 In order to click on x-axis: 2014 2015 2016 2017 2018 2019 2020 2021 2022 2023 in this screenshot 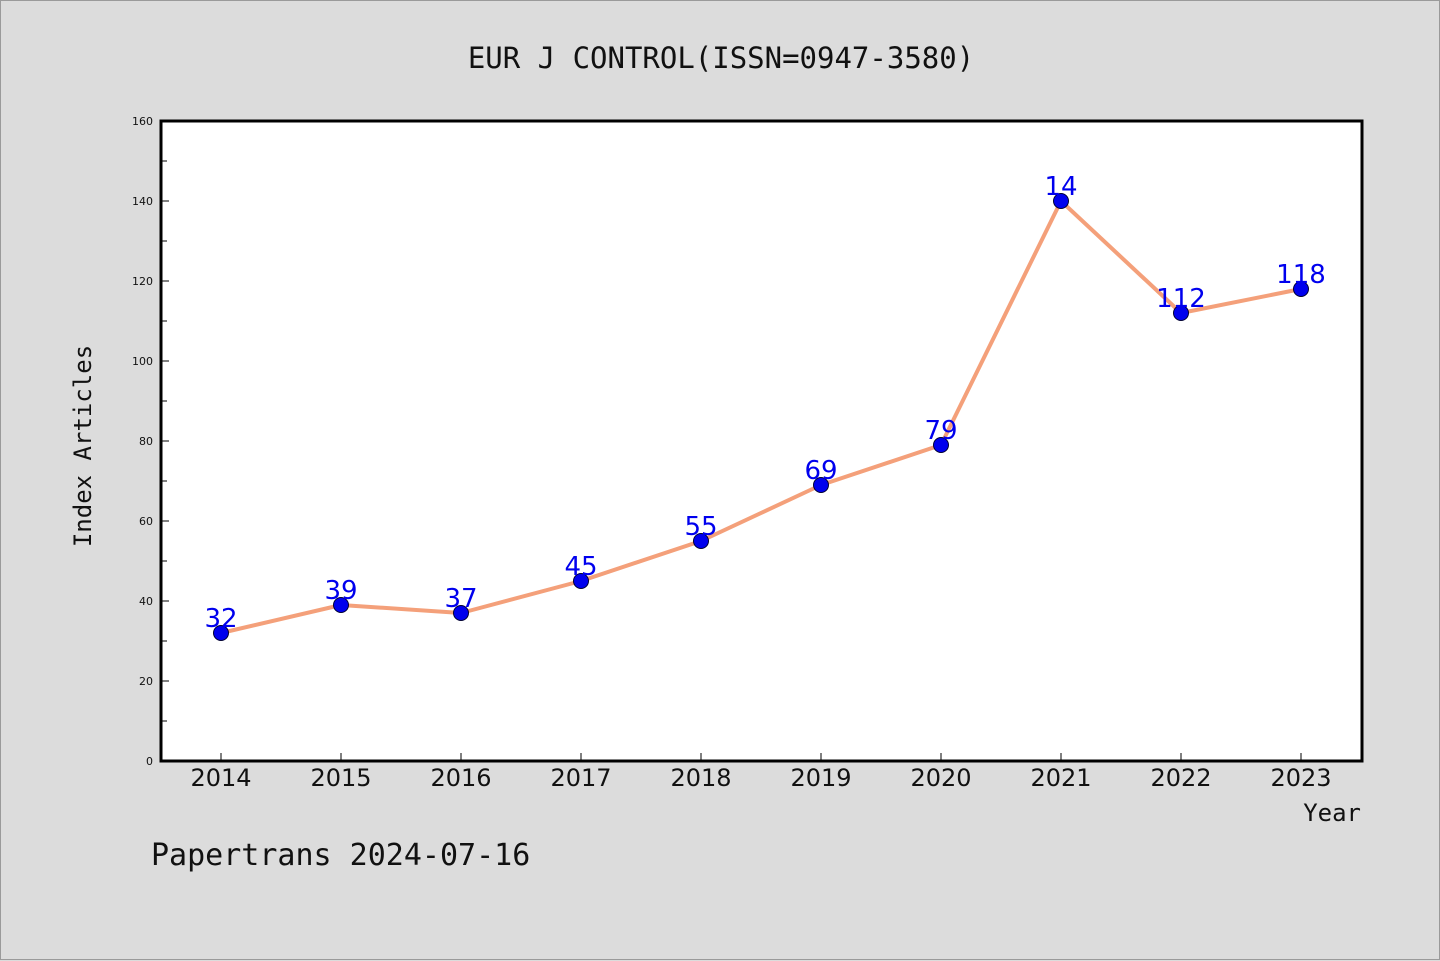, I will do `click(761, 772)`.